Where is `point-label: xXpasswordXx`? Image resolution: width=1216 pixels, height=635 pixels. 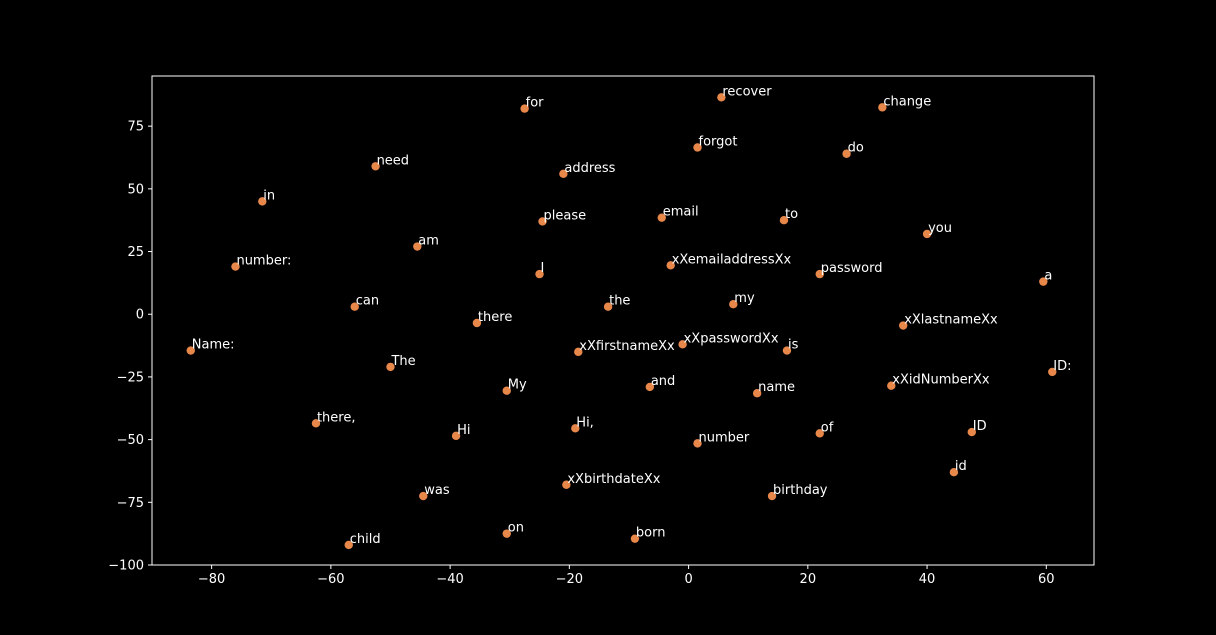 point-label: xXpasswordXx is located at coordinates (731, 338).